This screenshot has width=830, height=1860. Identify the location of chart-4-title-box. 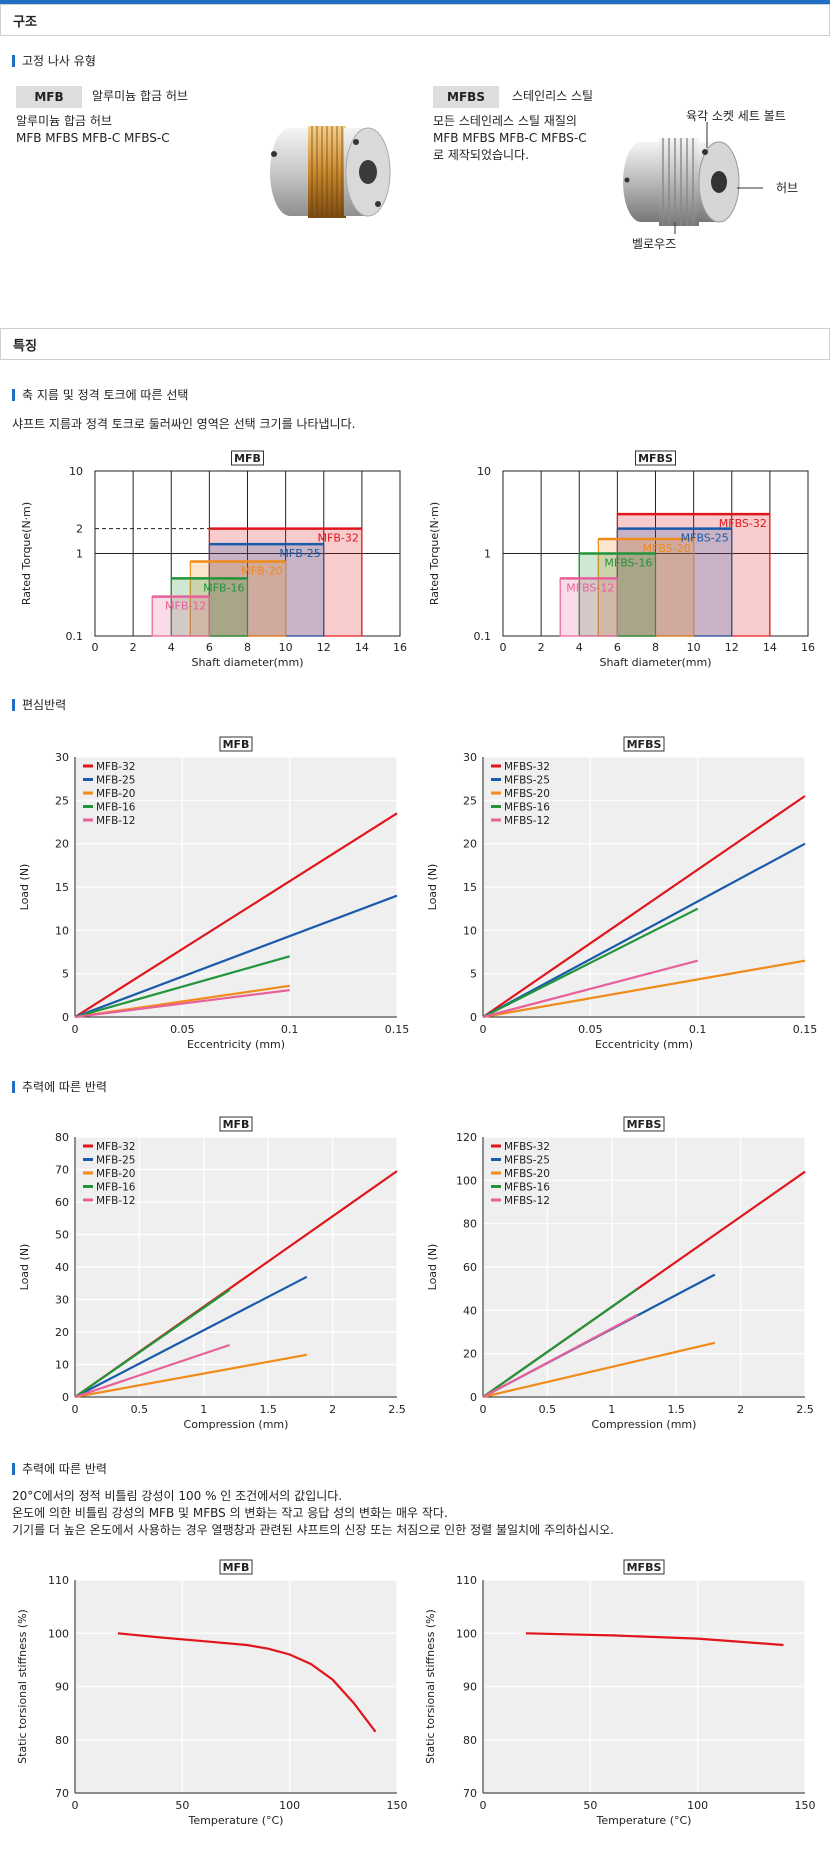
(236, 1124).